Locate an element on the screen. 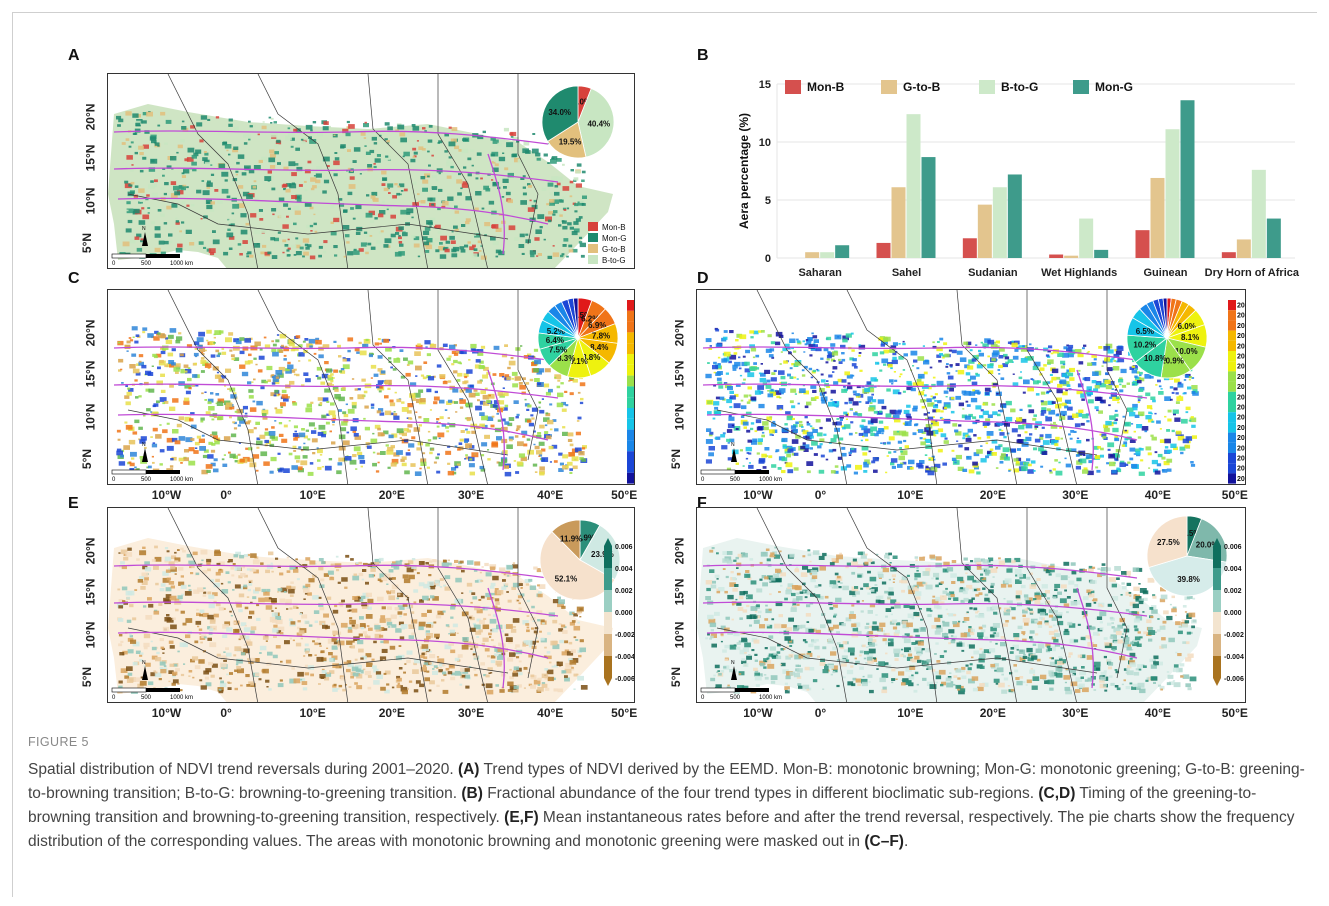 The width and height of the screenshot is (1329, 906). pie-label: 52.1% is located at coordinates (566, 578).